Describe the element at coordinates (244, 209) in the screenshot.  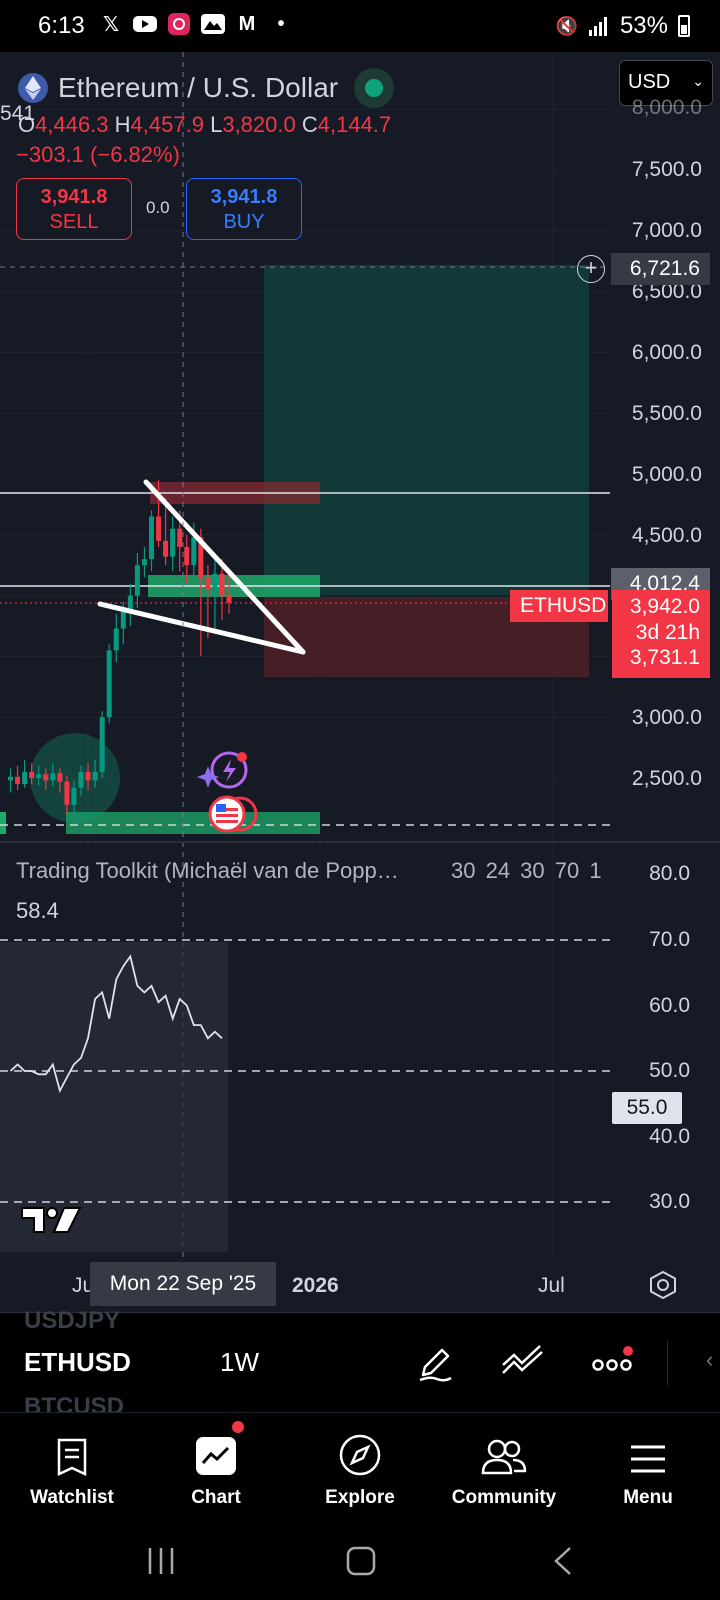
I see `buy-button: 3,941.8 BUY` at that location.